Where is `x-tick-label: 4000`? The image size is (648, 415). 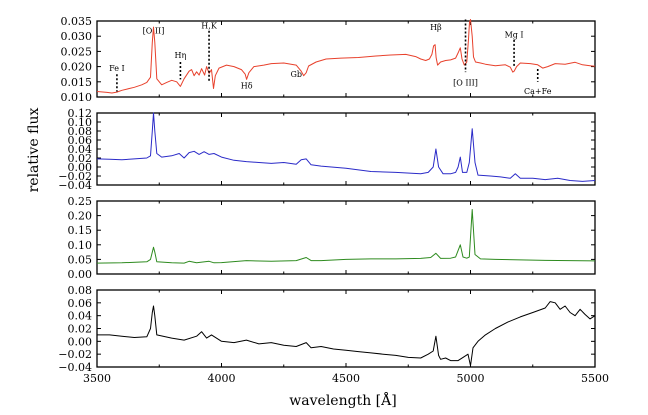 x-tick-label: 4000 is located at coordinates (222, 378).